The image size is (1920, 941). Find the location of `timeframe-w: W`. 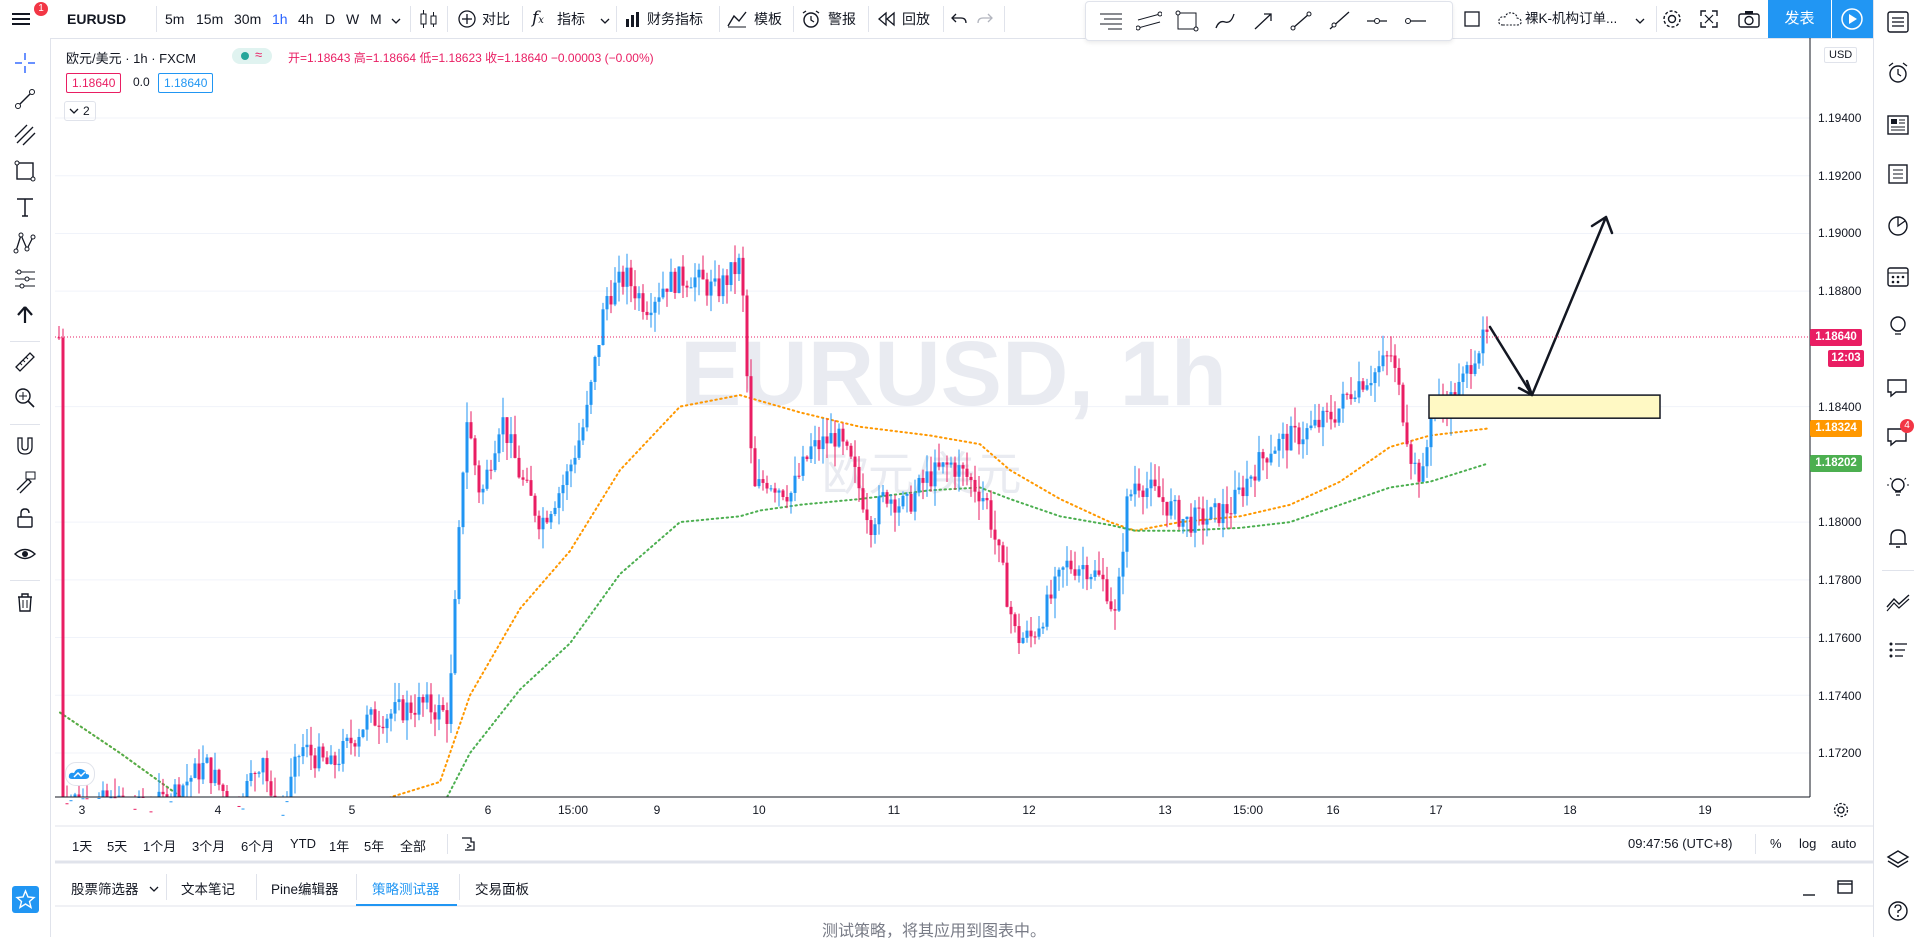

timeframe-w: W is located at coordinates (353, 19).